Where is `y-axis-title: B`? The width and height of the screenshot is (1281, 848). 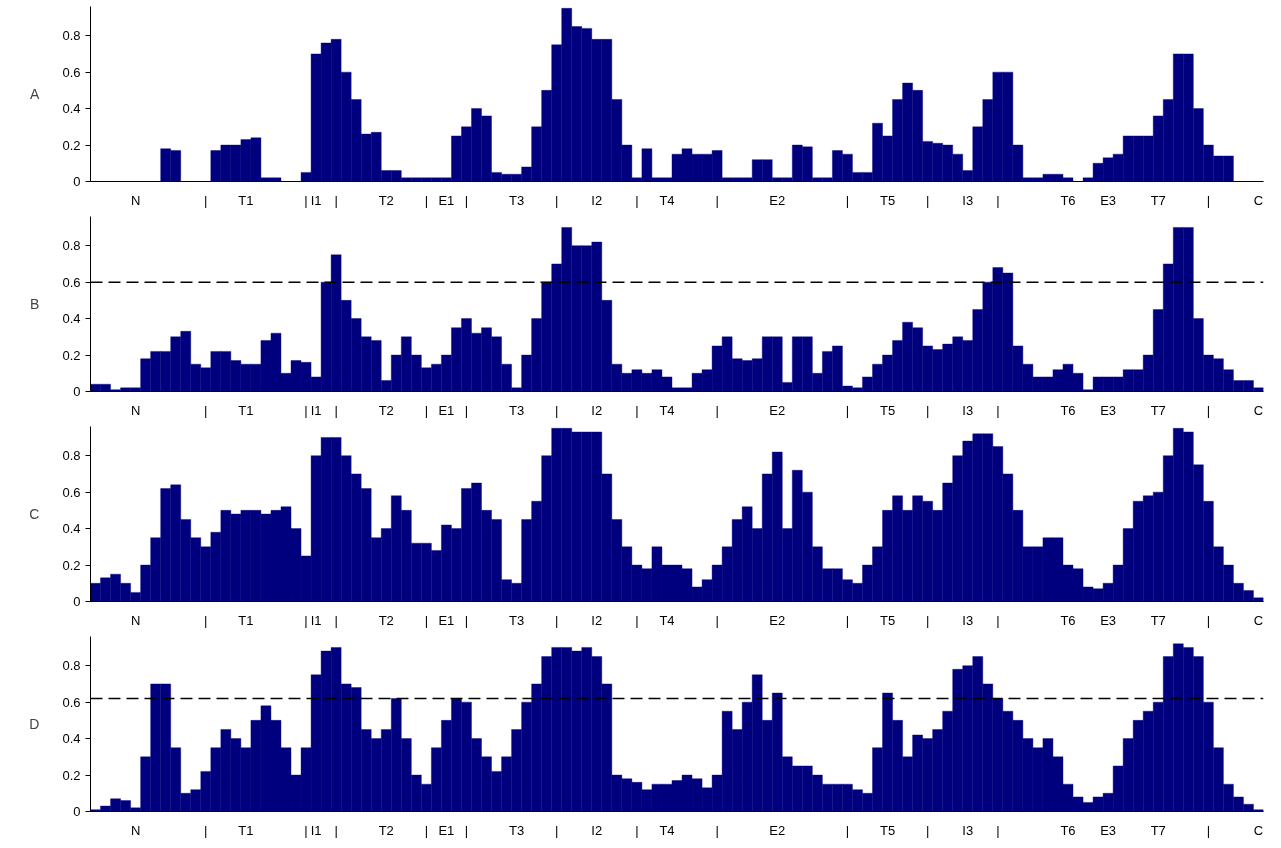 y-axis-title: B is located at coordinates (35, 304).